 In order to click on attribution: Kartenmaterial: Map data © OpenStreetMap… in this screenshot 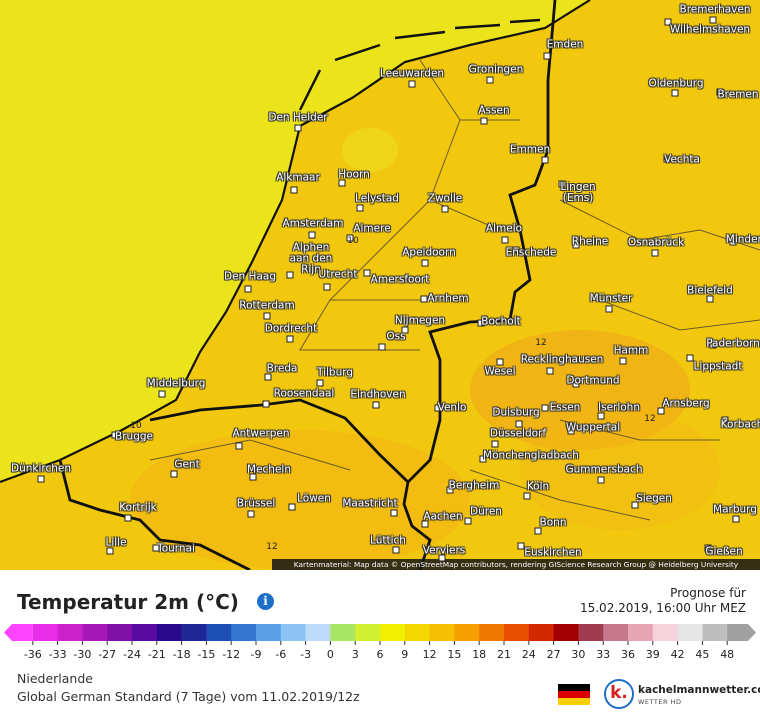, I will do `click(516, 564)`.